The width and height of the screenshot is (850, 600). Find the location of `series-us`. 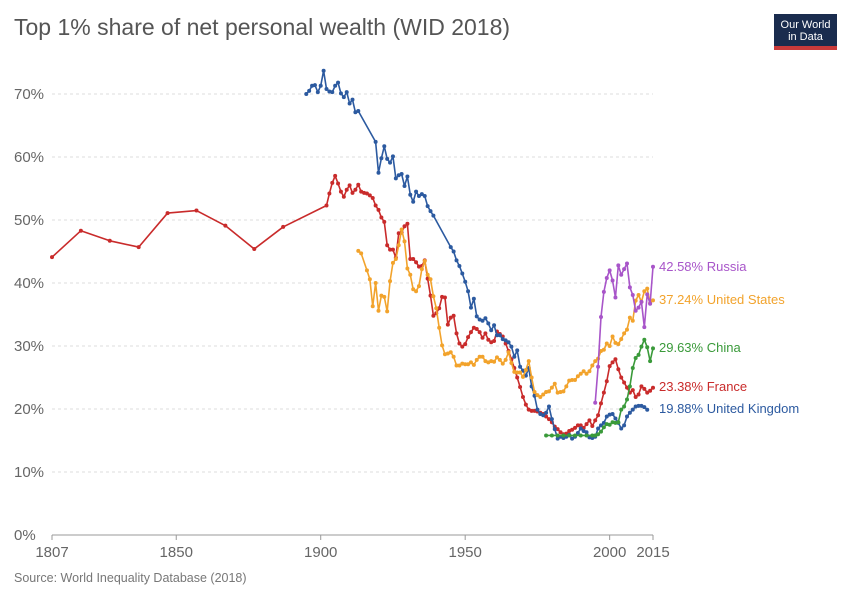

series-us is located at coordinates (505, 313).